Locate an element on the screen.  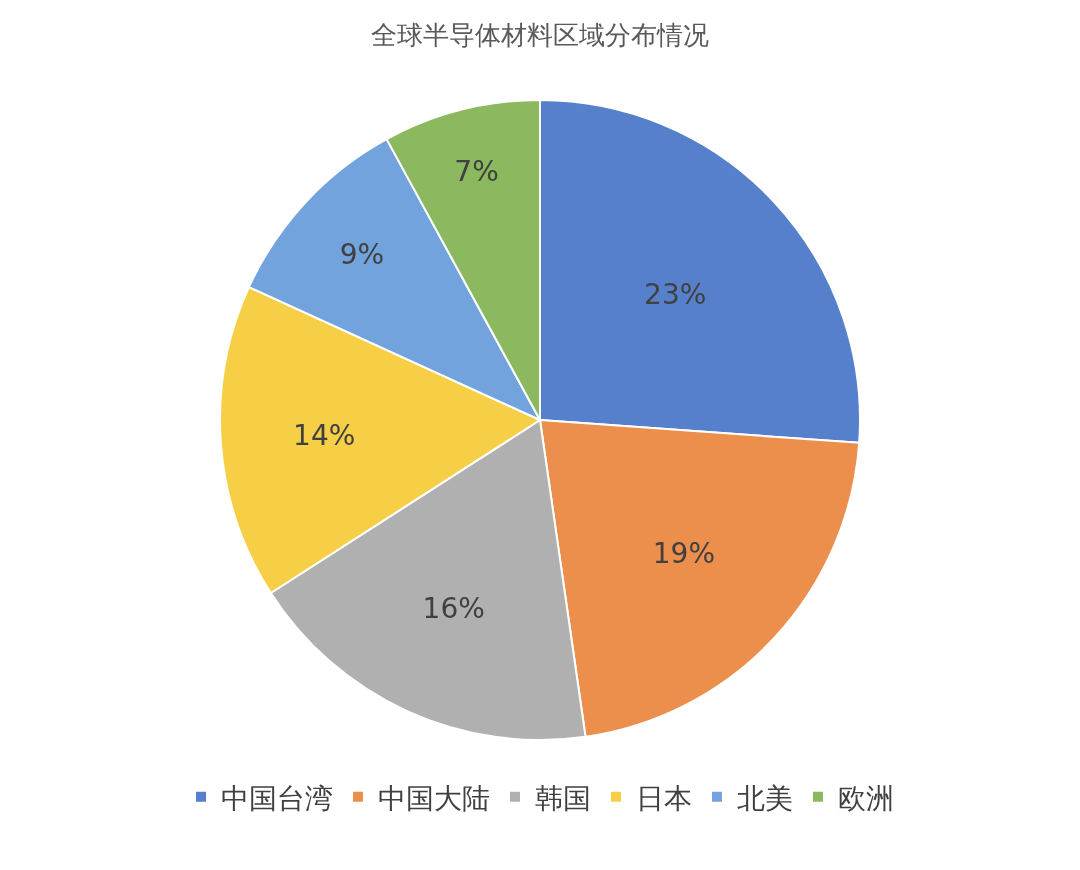
legend-label: 日本 is located at coordinates (664, 798).